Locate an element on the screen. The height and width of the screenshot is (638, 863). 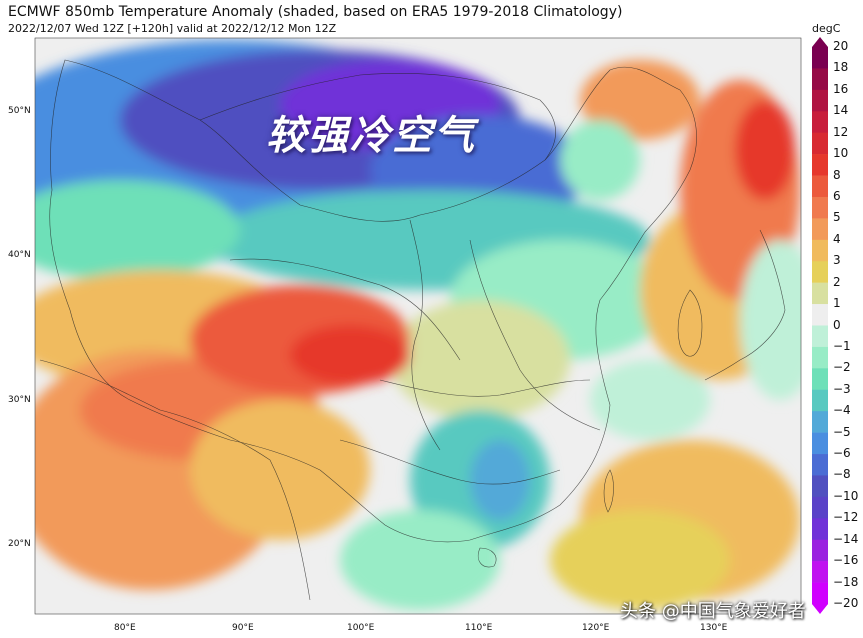
colorbar-extend-min is located at coordinates (820, 609).